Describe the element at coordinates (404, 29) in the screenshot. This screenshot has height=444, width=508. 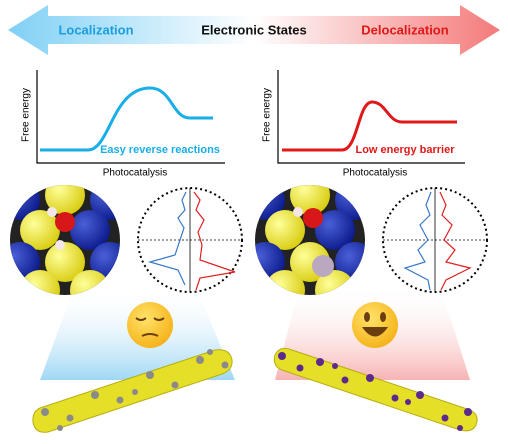
I see `right-label: Delocalization` at that location.